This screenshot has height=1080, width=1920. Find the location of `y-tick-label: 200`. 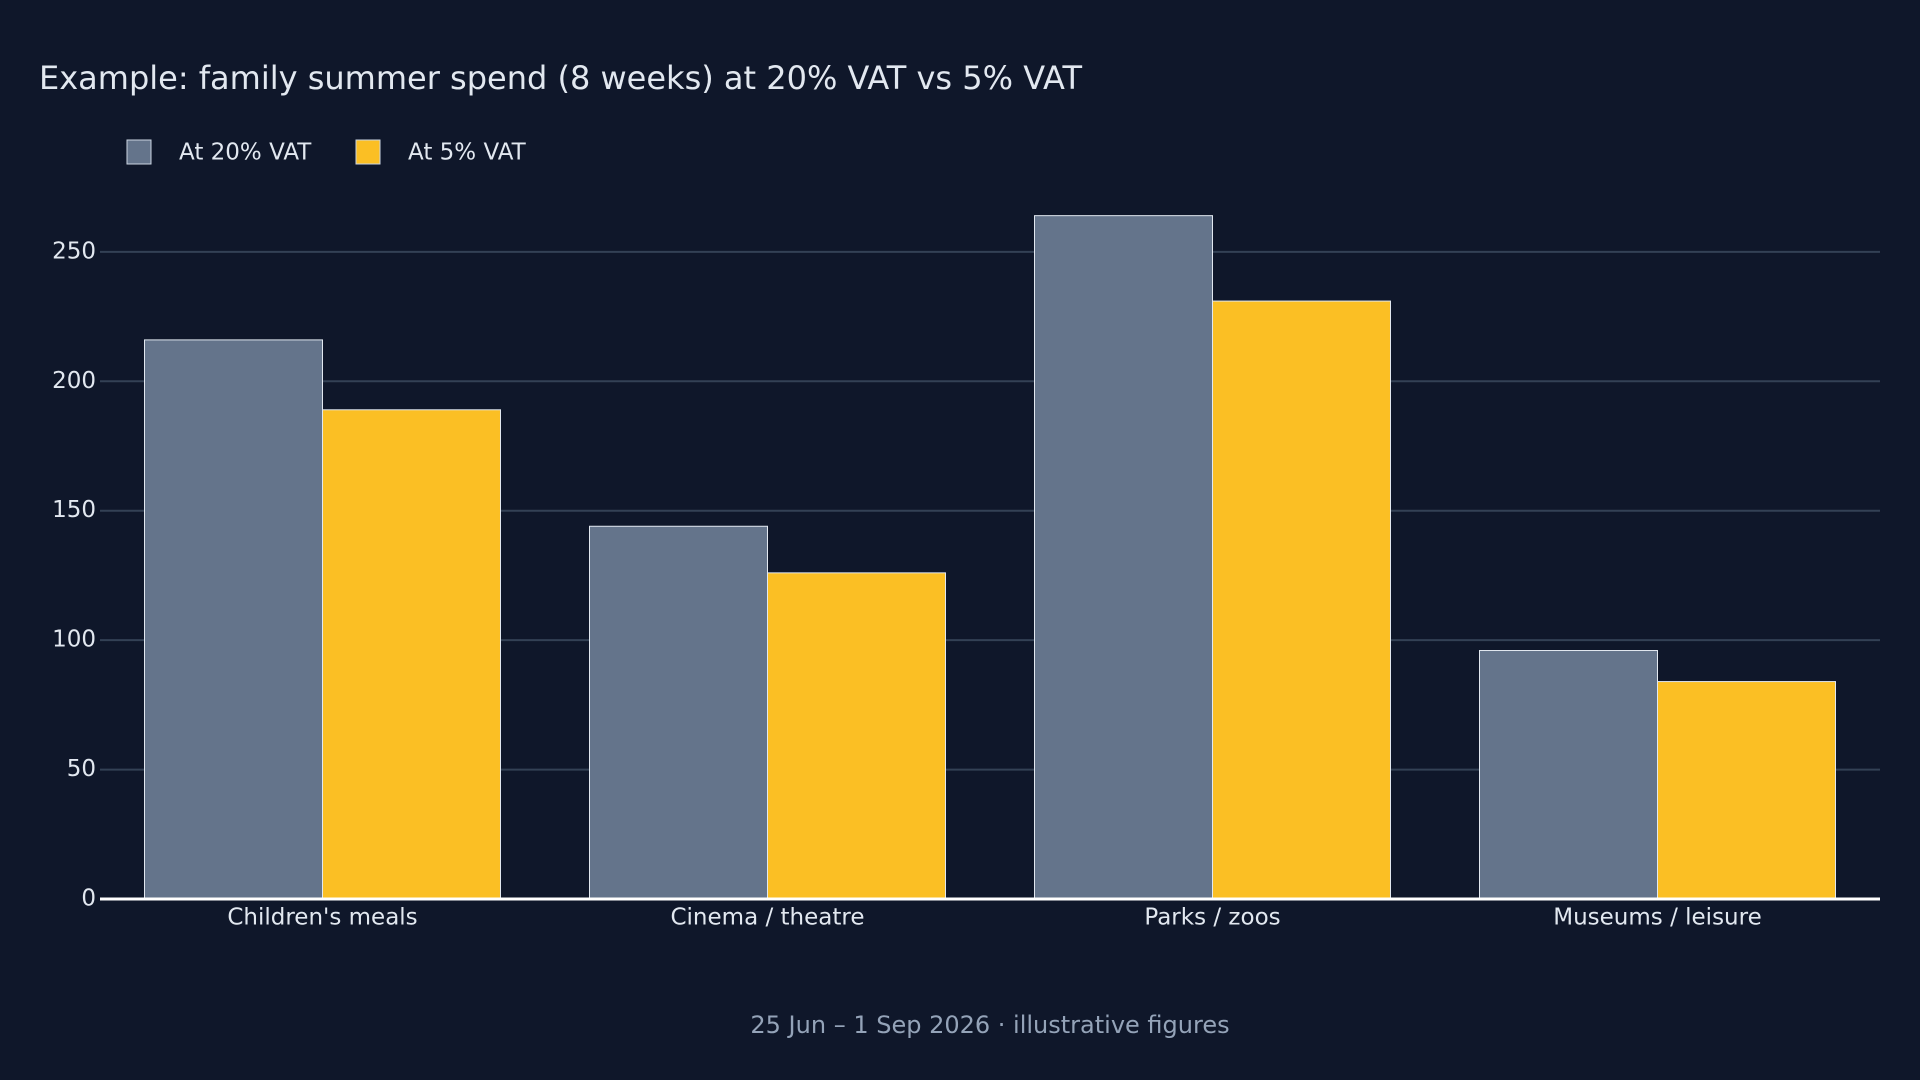

y-tick-label: 200 is located at coordinates (74, 381).